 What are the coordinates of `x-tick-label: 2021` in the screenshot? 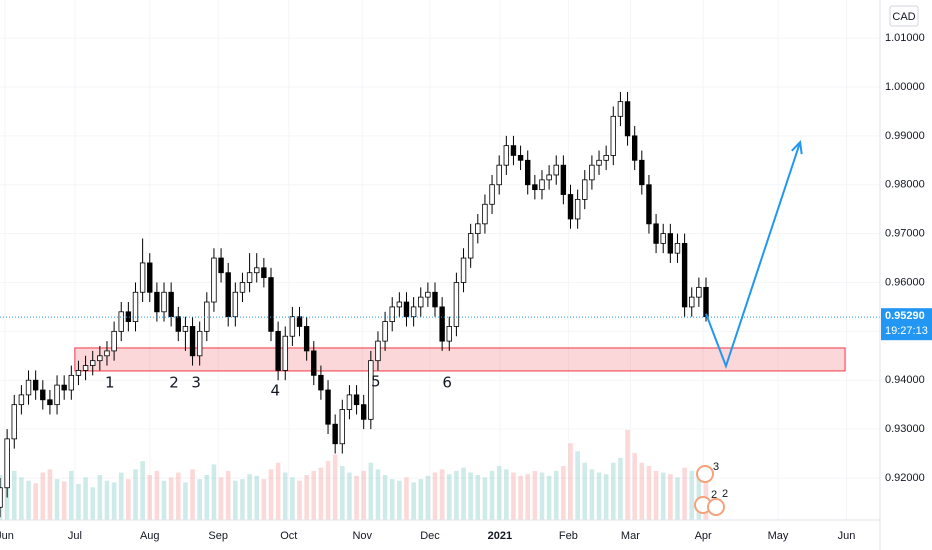 It's located at (500, 536).